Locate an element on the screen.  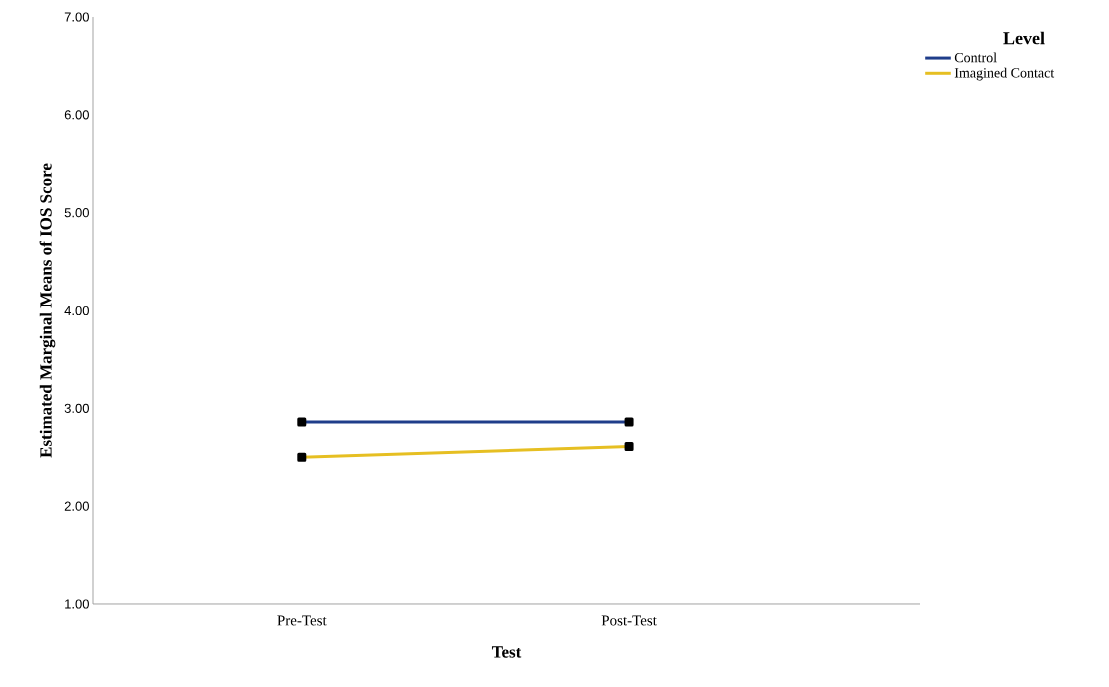
y-tick-label: 5.00 is located at coordinates (76, 213).